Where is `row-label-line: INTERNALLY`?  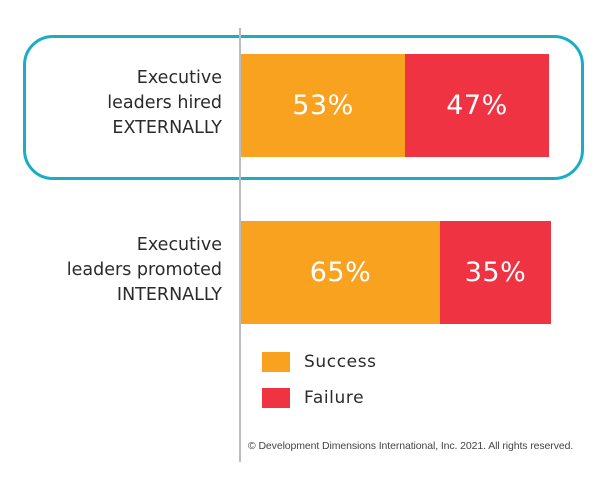 row-label-line: INTERNALLY is located at coordinates (169, 295).